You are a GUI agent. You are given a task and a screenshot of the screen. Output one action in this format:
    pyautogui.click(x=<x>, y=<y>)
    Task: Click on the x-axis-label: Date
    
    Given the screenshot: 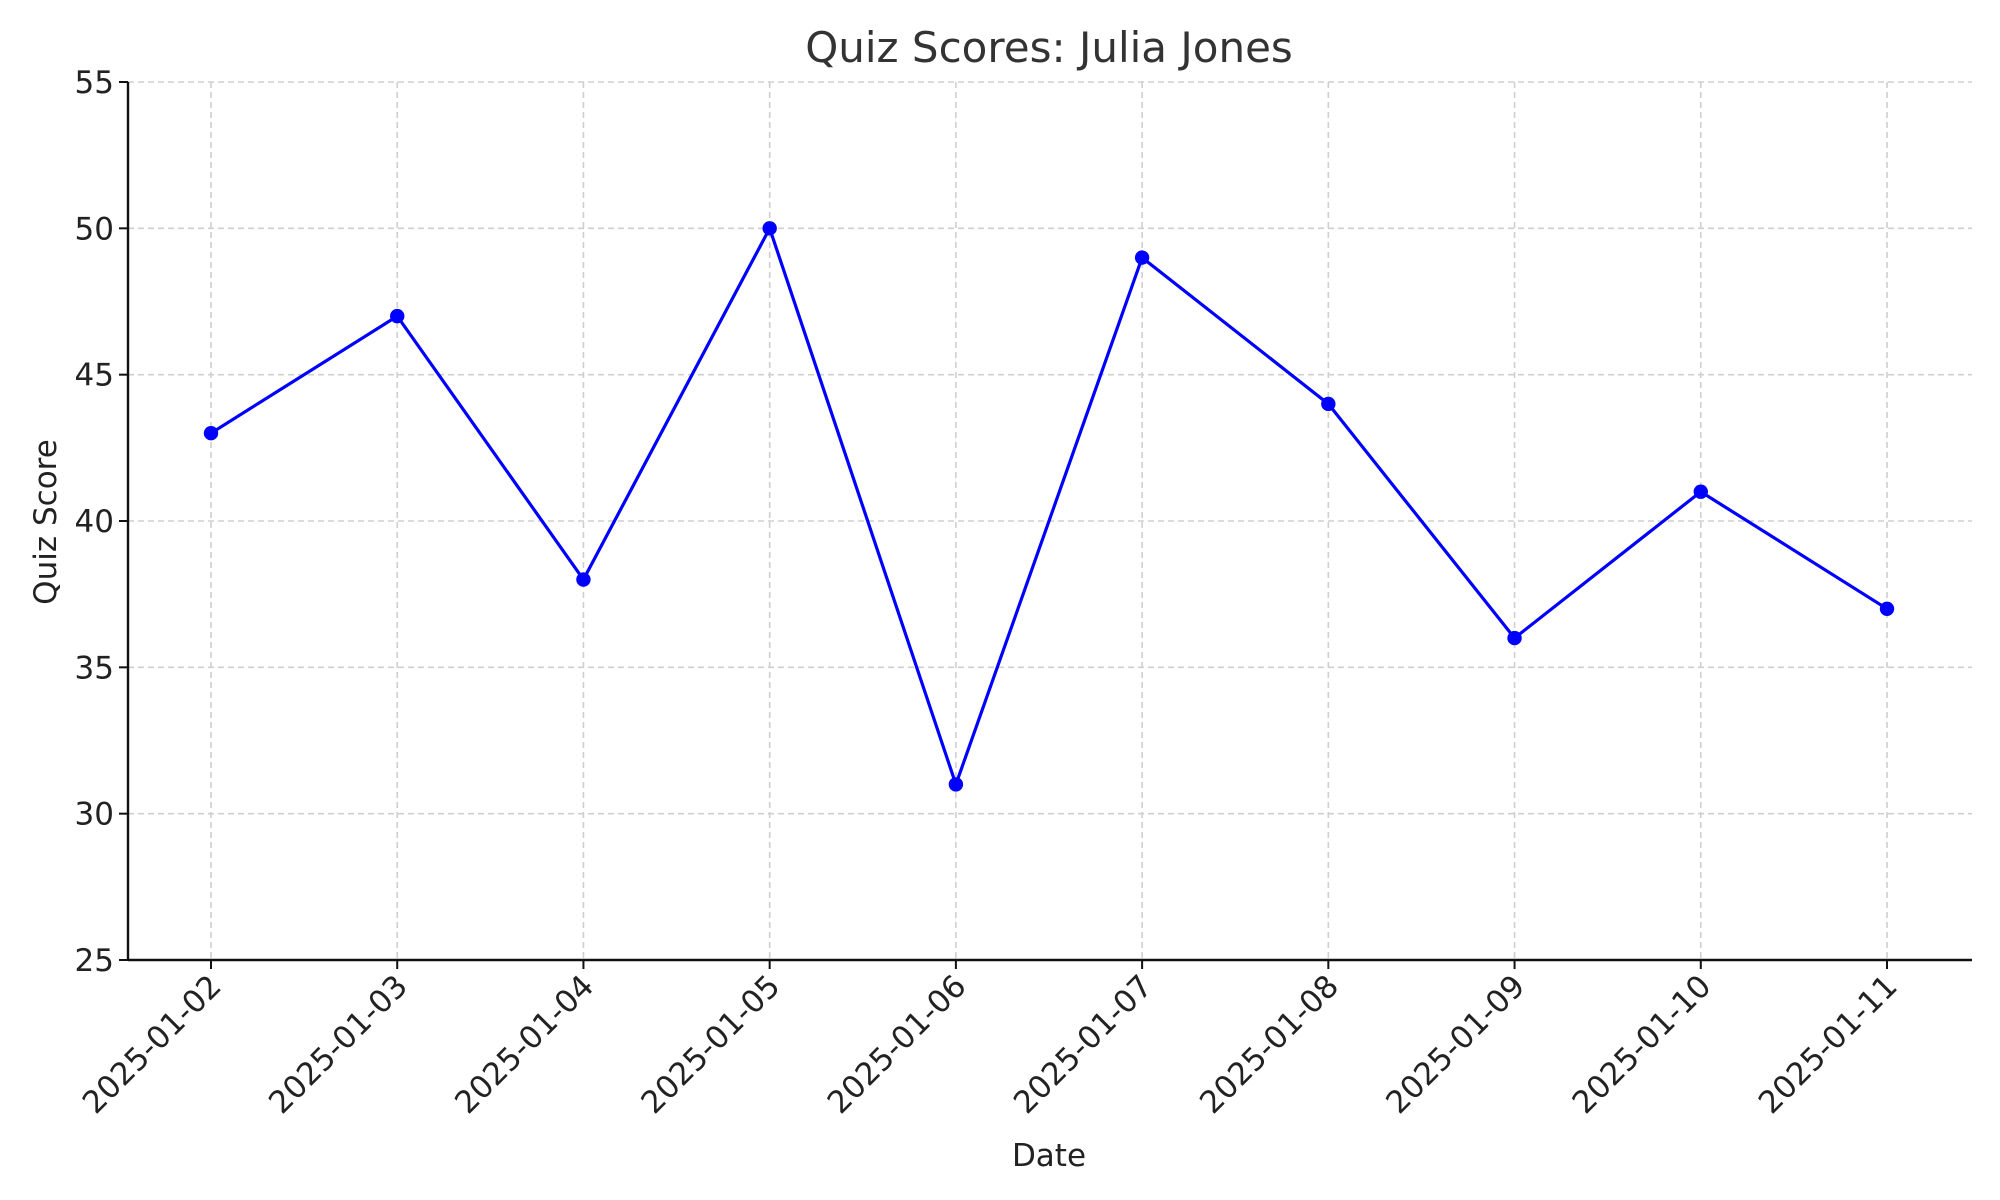 What is the action you would take?
    pyautogui.click(x=1049, y=1156)
    